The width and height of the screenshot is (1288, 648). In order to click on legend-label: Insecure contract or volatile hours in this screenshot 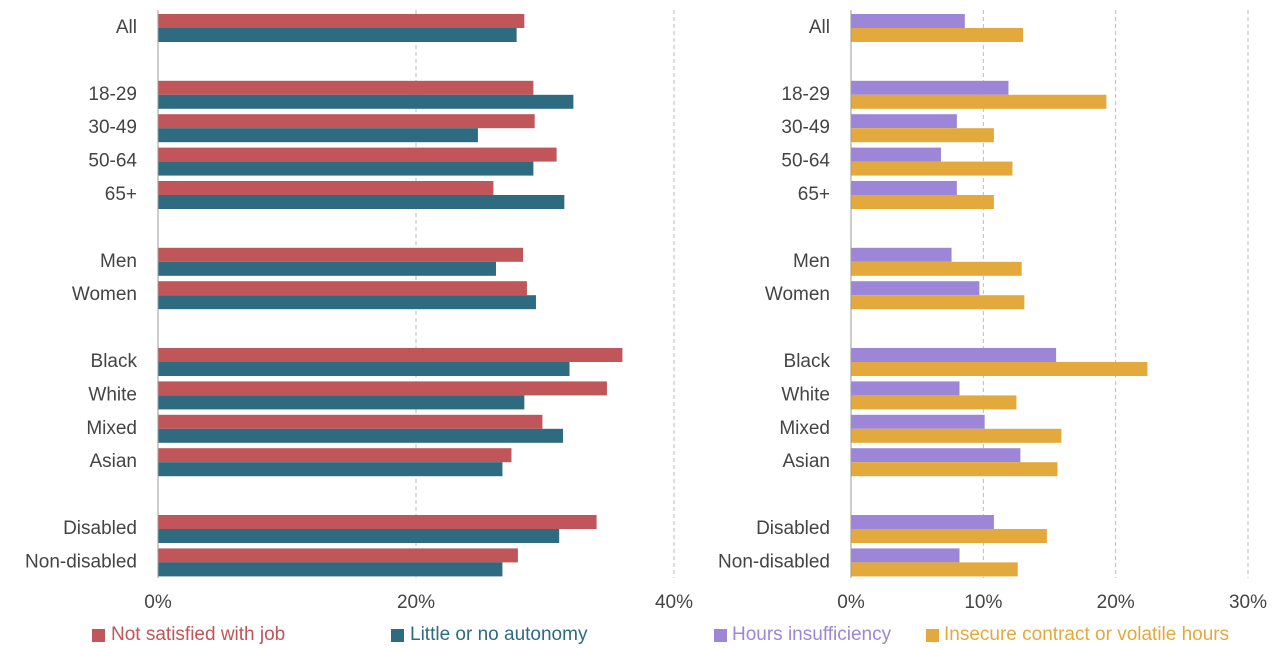, I will do `click(1086, 634)`.